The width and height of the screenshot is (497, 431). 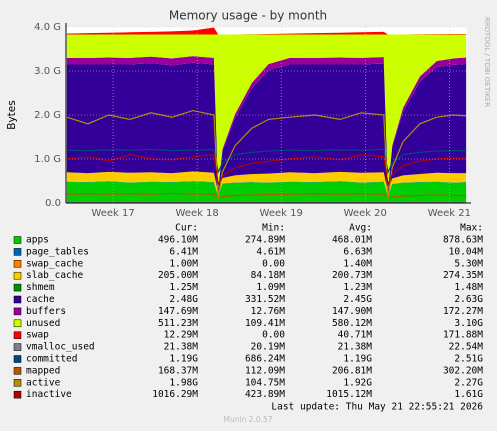 I want to click on legend-stat: 511.23M, so click(x=178, y=323).